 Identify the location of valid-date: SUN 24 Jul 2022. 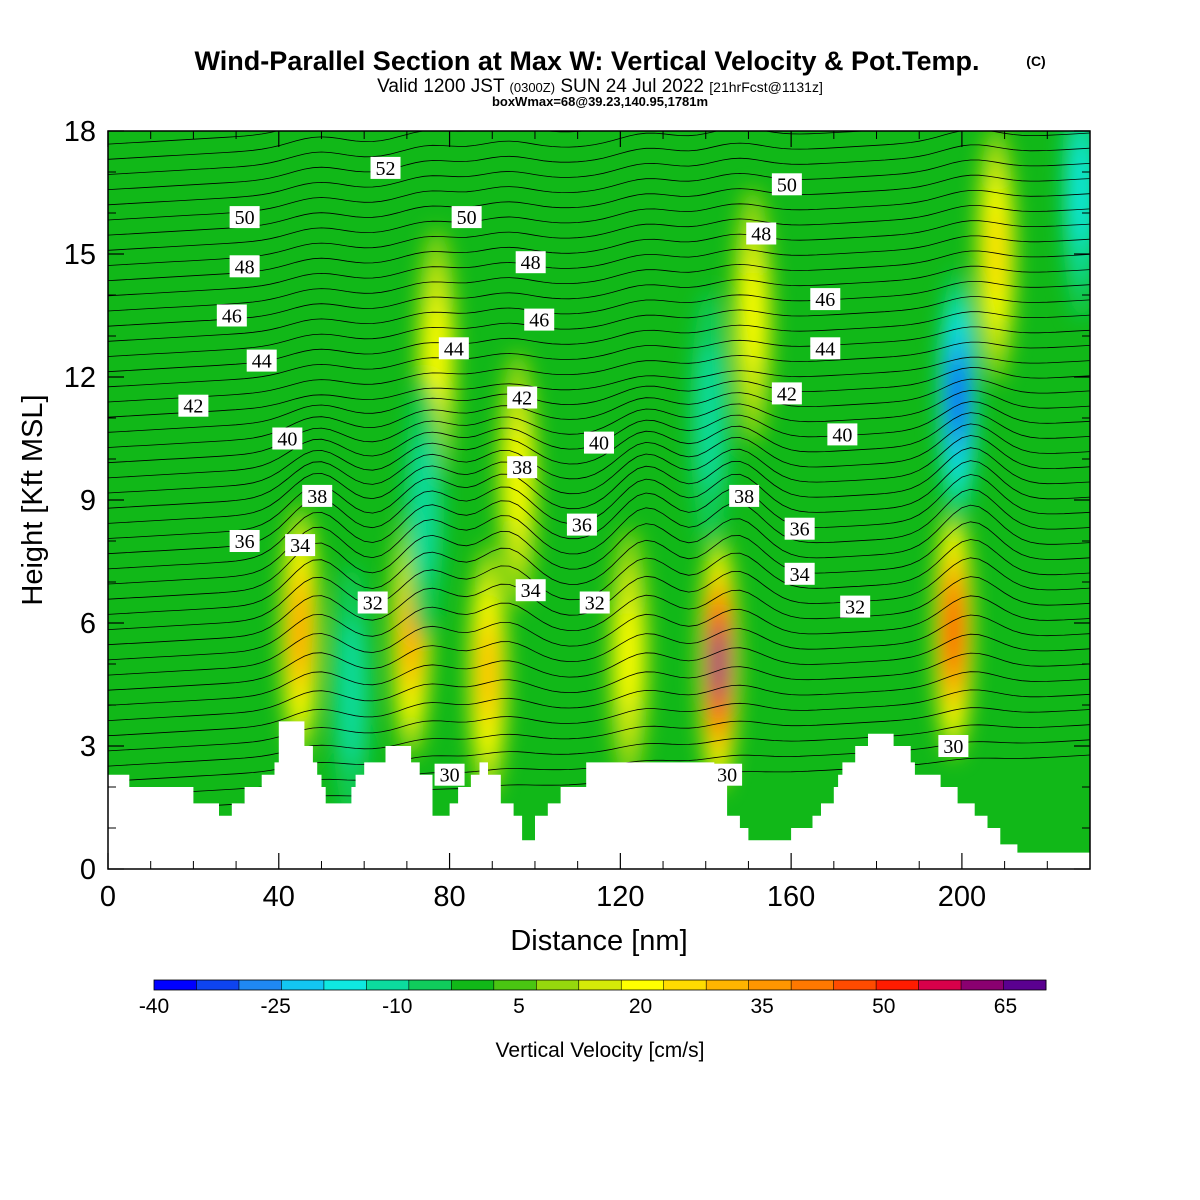
(632, 86).